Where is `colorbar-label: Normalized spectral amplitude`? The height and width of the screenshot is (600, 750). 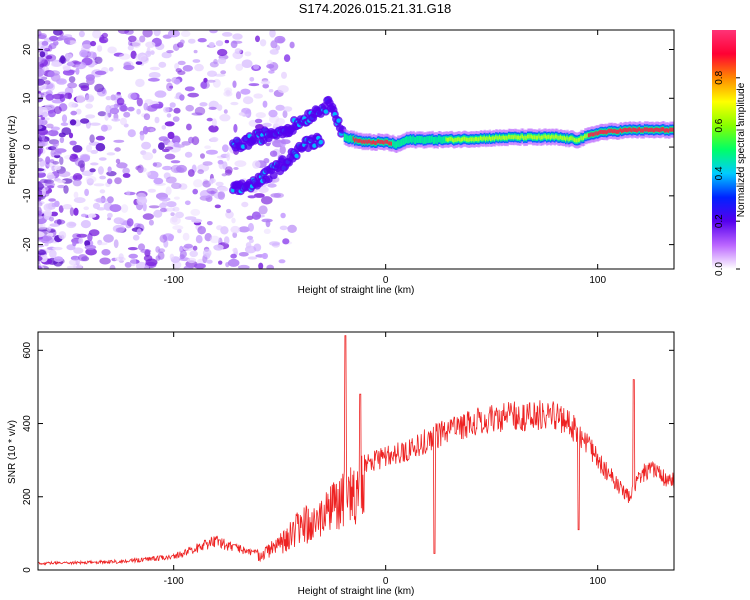 colorbar-label: Normalized spectral amplitude is located at coordinates (741, 149).